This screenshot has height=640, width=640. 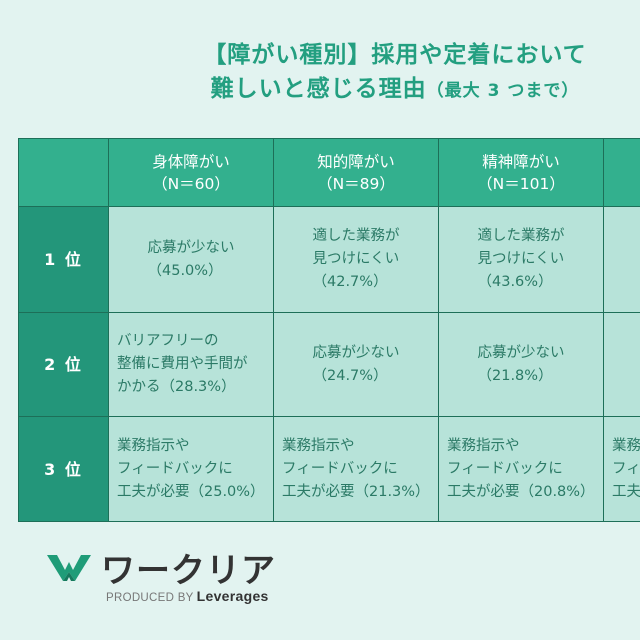 I want to click on table-cell: 応募が少ない （45.0%）, so click(x=191, y=259).